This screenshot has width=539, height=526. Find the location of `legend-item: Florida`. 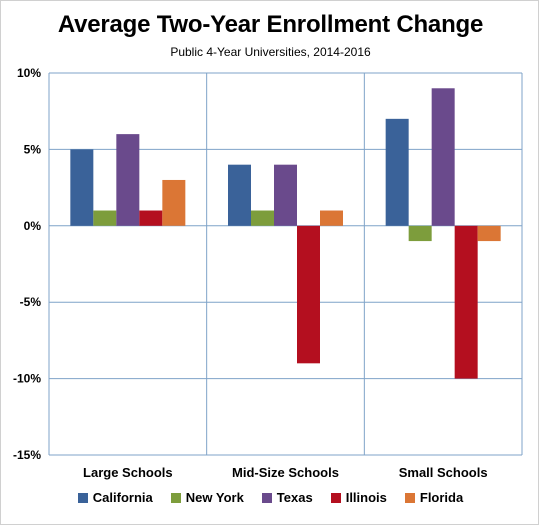

legend-item: Florida is located at coordinates (434, 497).